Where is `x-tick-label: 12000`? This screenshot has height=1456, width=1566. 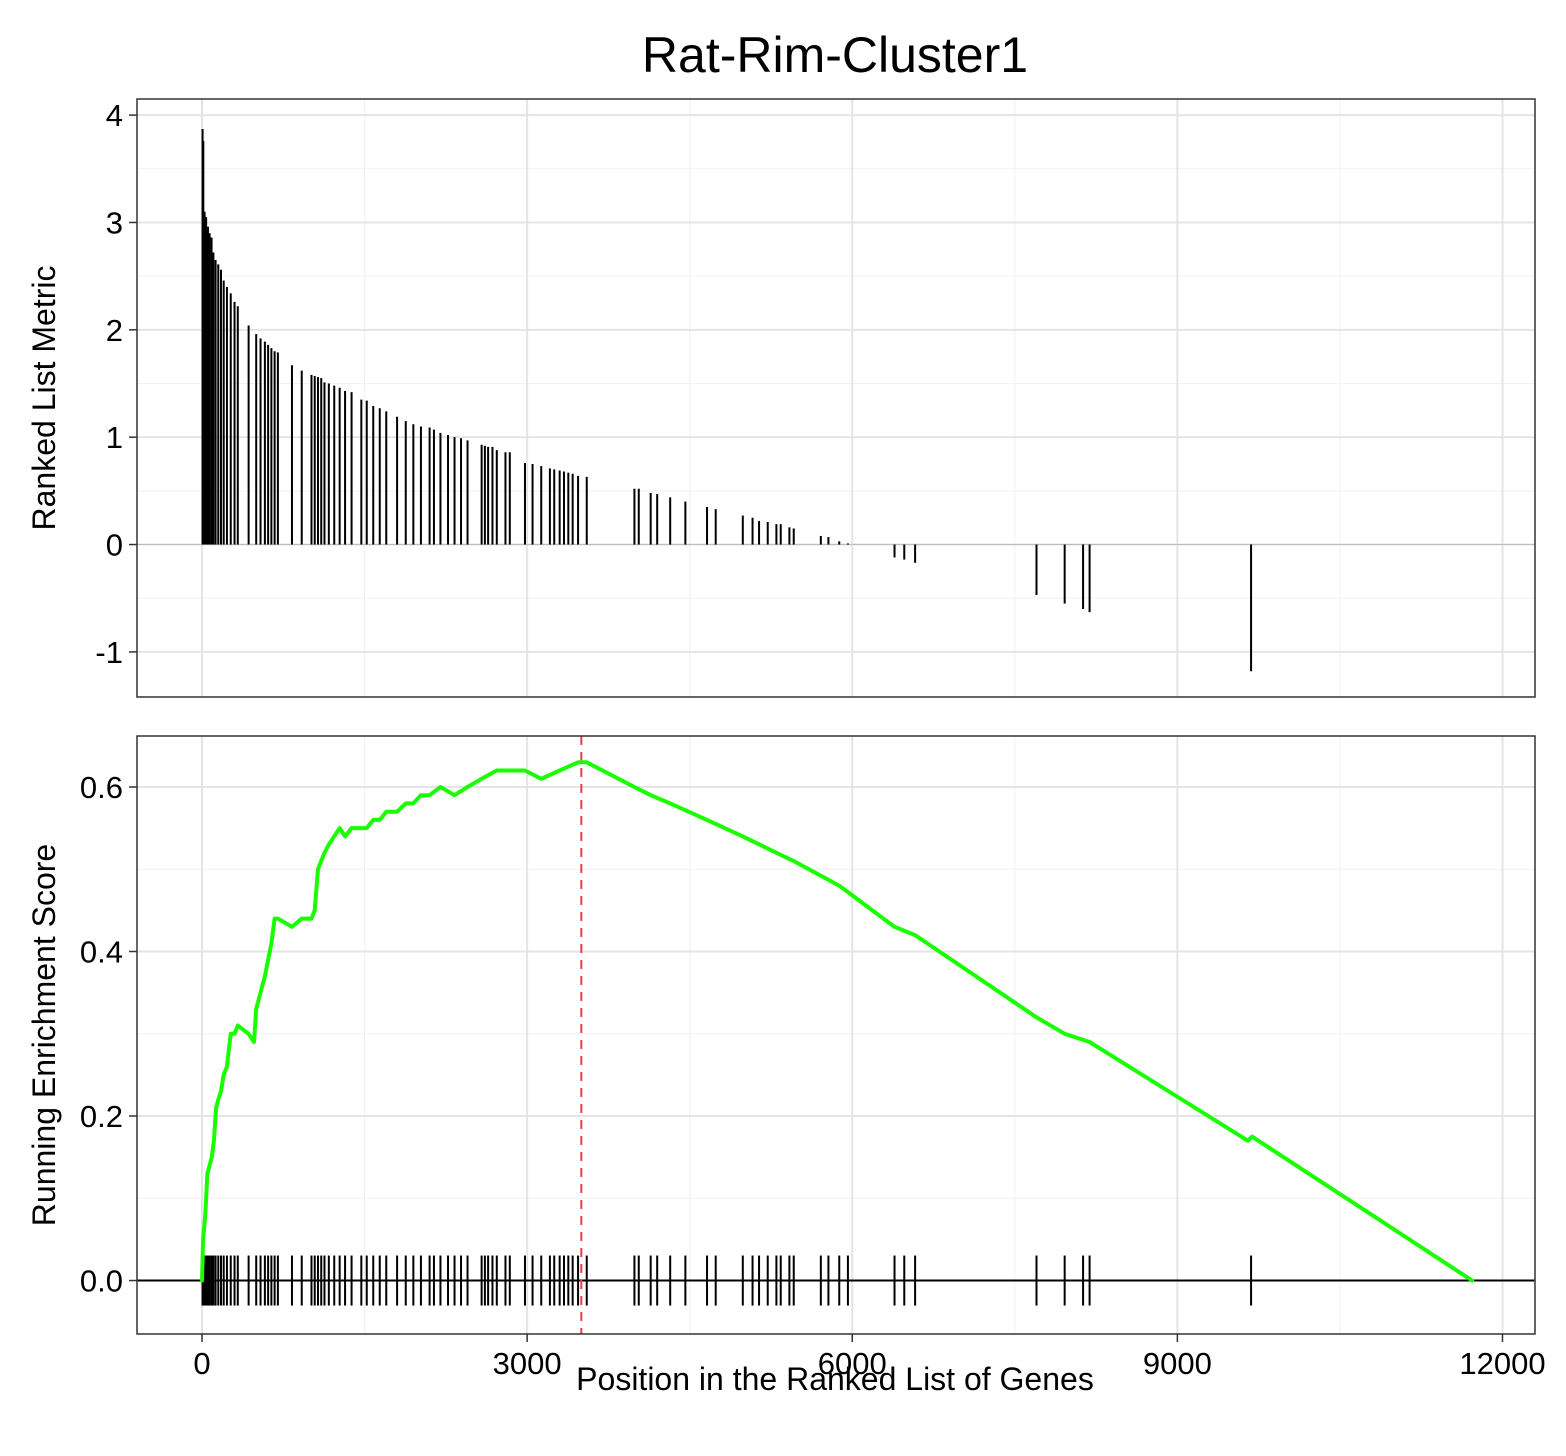 x-tick-label: 12000 is located at coordinates (1502, 1363).